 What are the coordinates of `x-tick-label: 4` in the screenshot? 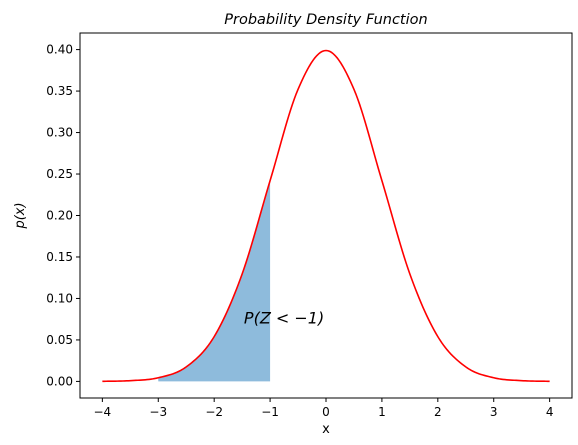 It's located at (550, 412).